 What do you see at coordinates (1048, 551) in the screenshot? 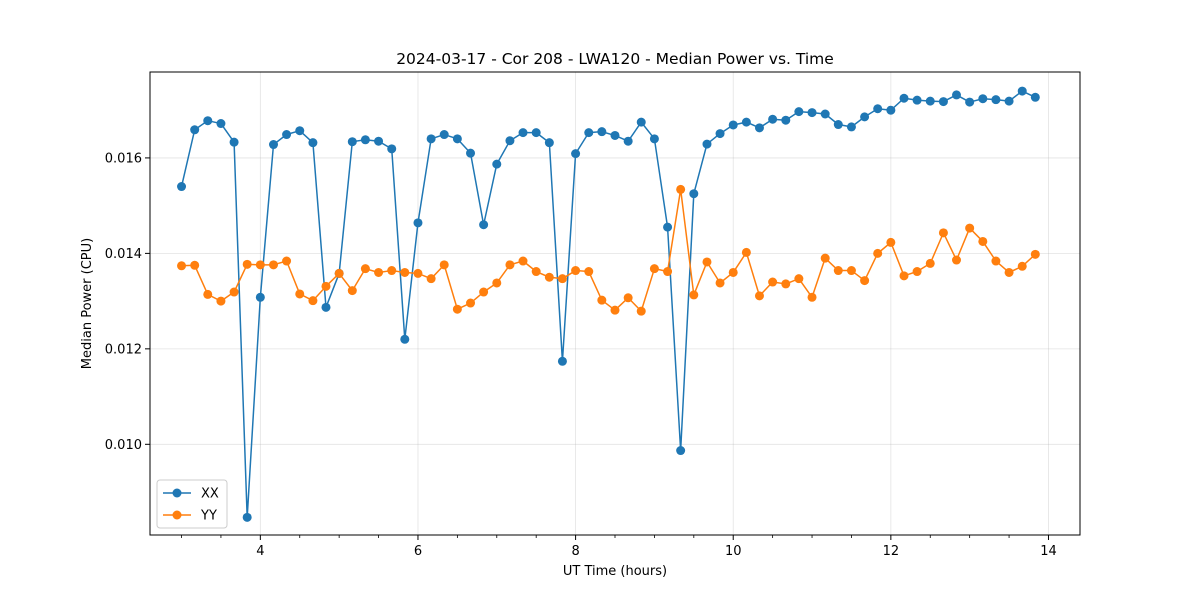
I see `x-tick-label: 14` at bounding box center [1048, 551].